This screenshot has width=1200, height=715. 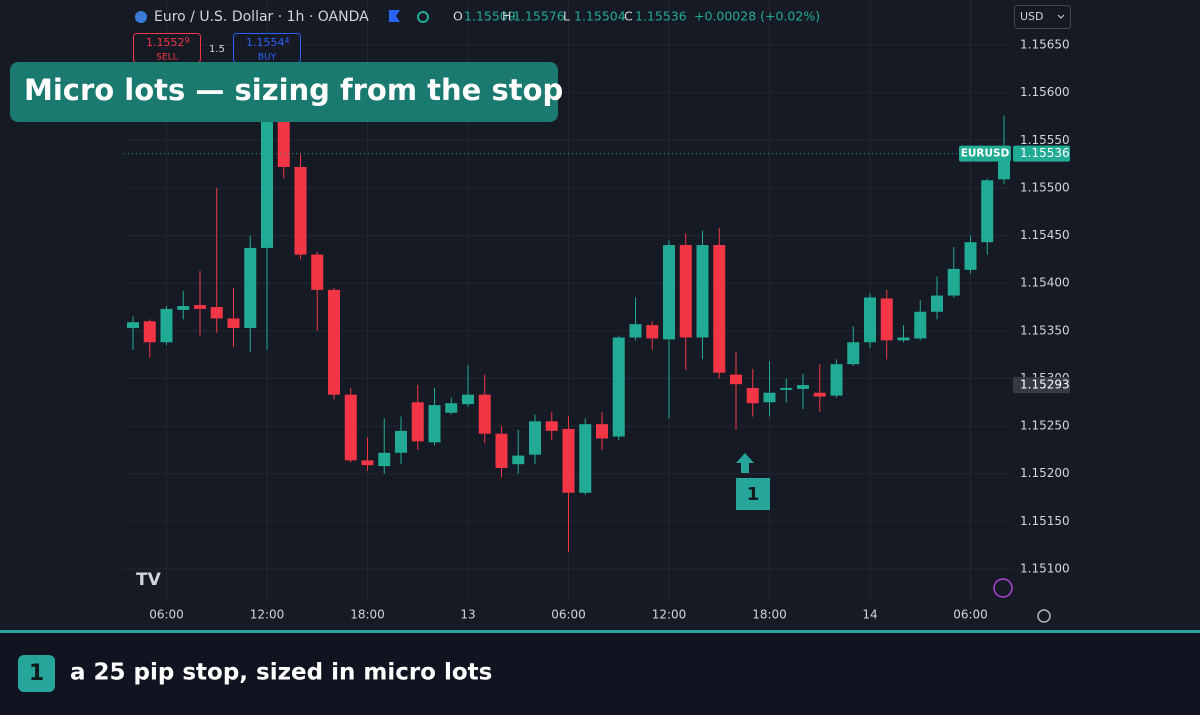 What do you see at coordinates (600, 16) in the screenshot?
I see `ohlc-value: 1.15504` at bounding box center [600, 16].